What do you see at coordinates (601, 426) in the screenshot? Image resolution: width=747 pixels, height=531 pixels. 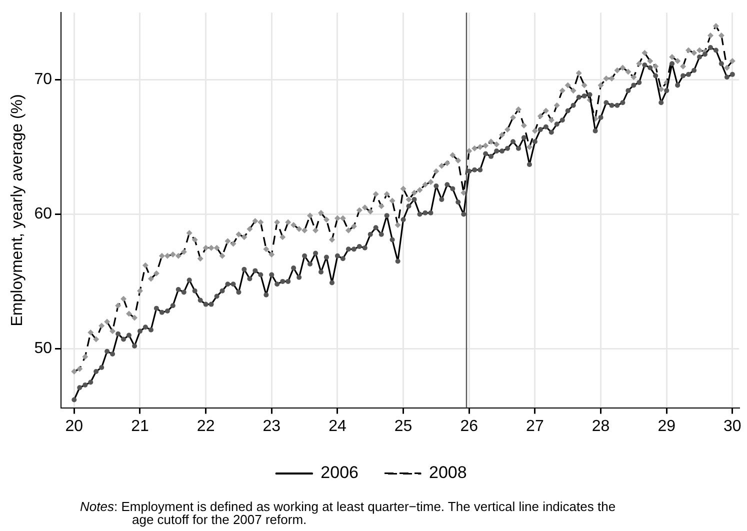 I see `x-tick-label: 28` at bounding box center [601, 426].